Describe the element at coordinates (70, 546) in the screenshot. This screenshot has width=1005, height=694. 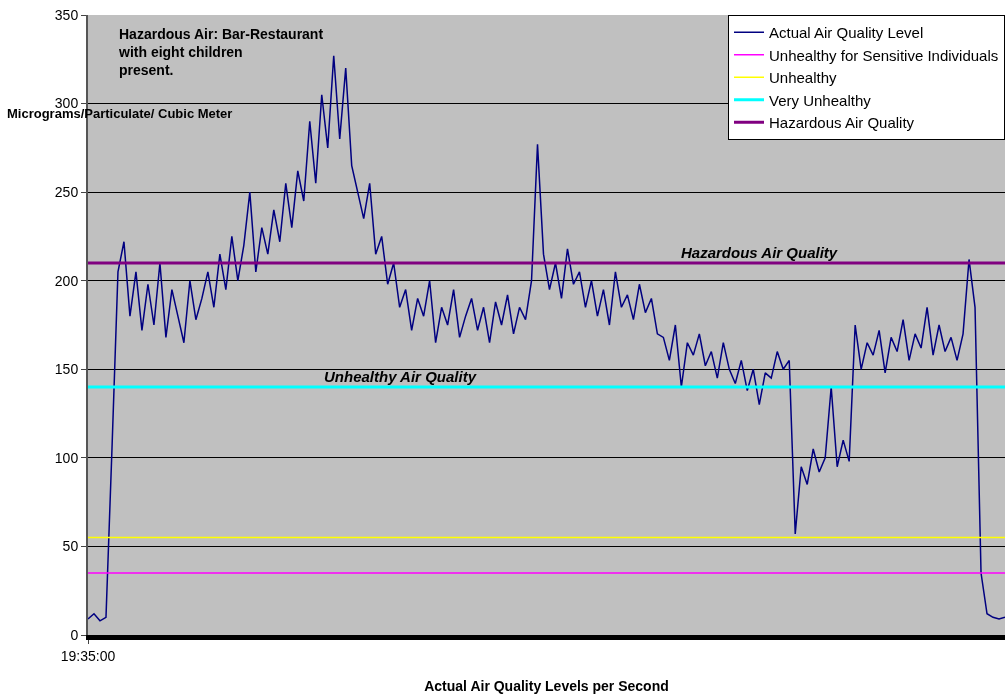
I see `y-tick-label: 50` at that location.